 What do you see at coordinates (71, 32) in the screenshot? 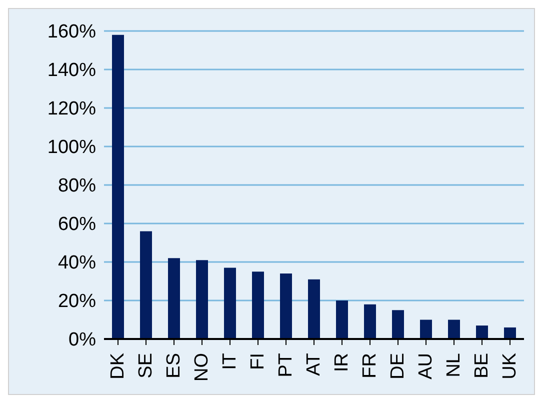
I see `y-tick-label: 160%` at bounding box center [71, 32].